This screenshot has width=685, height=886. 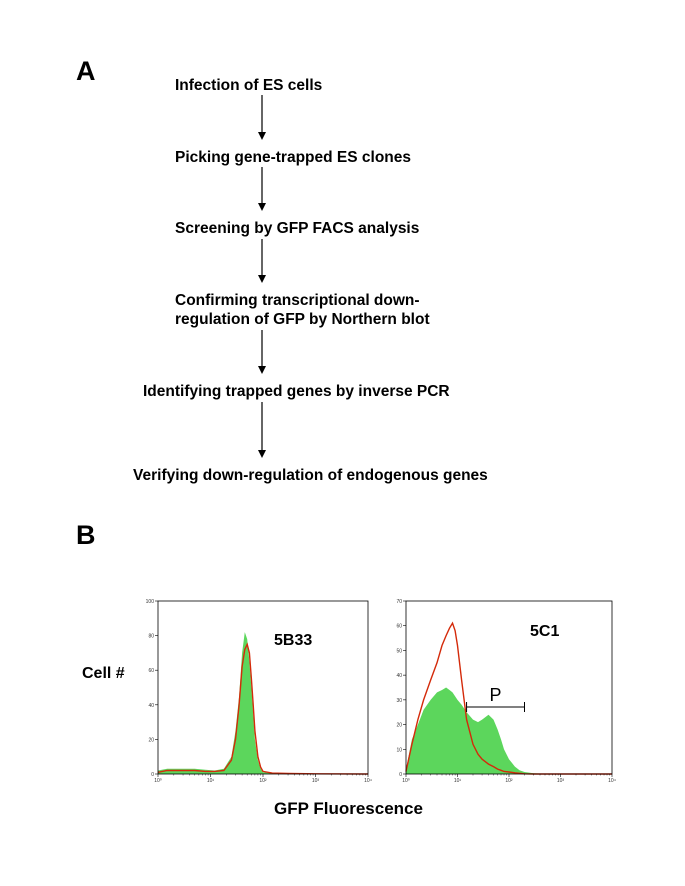 I want to click on chart-title: 5C1, so click(x=544, y=631).